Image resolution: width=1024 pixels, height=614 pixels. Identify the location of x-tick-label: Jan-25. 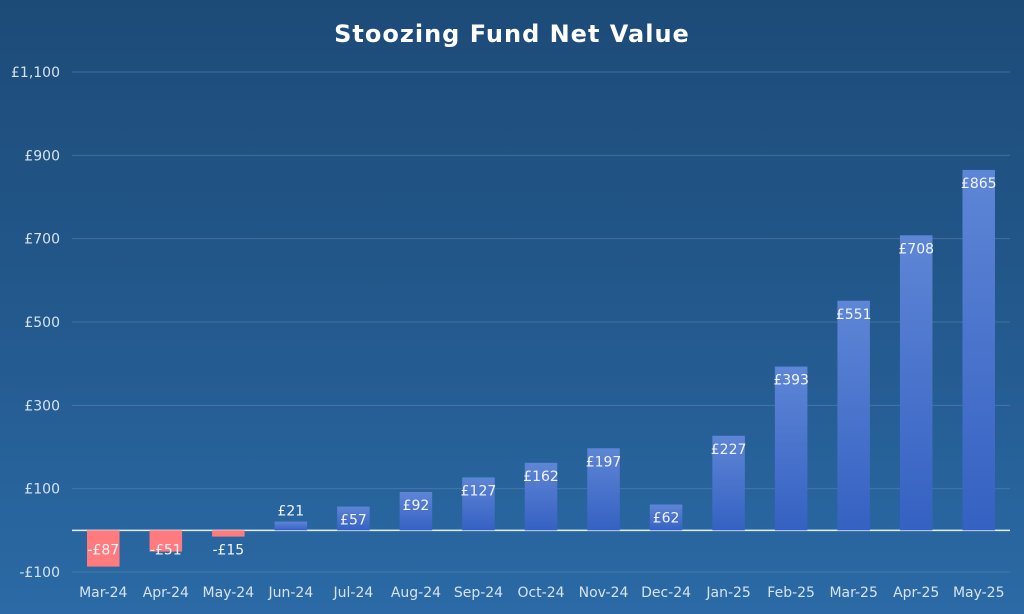
(727, 593).